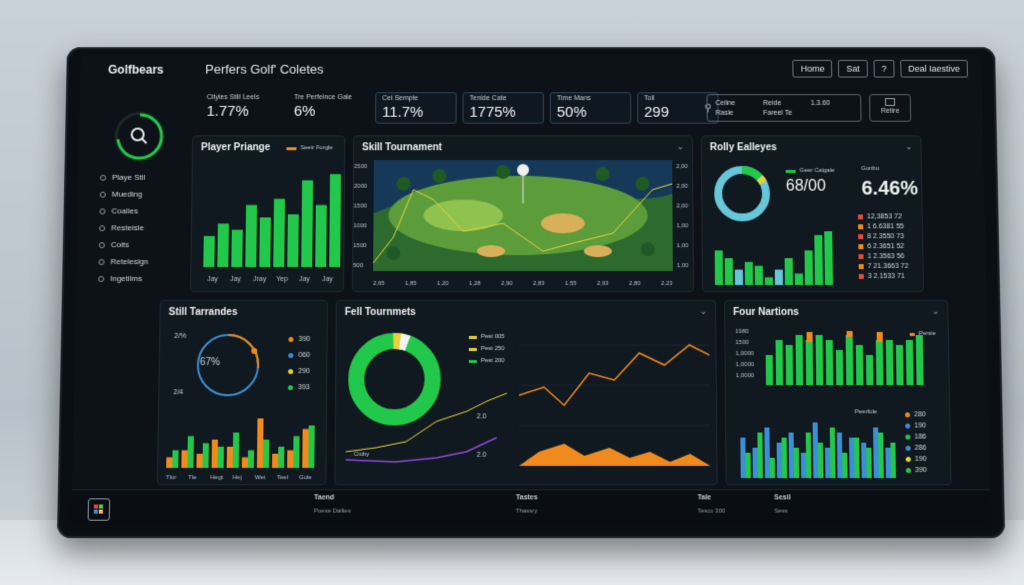 This screenshot has height=585, width=1024. I want to click on list-item-text: 12,3853 72, so click(884, 216).